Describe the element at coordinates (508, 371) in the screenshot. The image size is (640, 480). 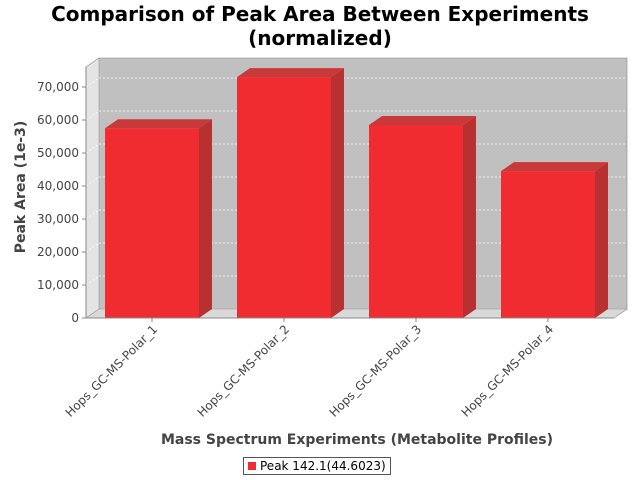
I see `x-tick-label: Hops_GC-MS-Polar_4` at that location.